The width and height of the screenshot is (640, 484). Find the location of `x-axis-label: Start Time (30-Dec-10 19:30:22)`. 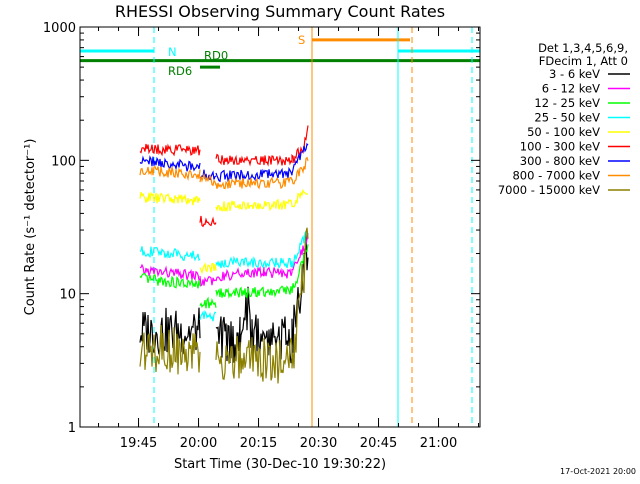

x-axis-label: Start Time (30-Dec-10 19:30:22) is located at coordinates (280, 464).